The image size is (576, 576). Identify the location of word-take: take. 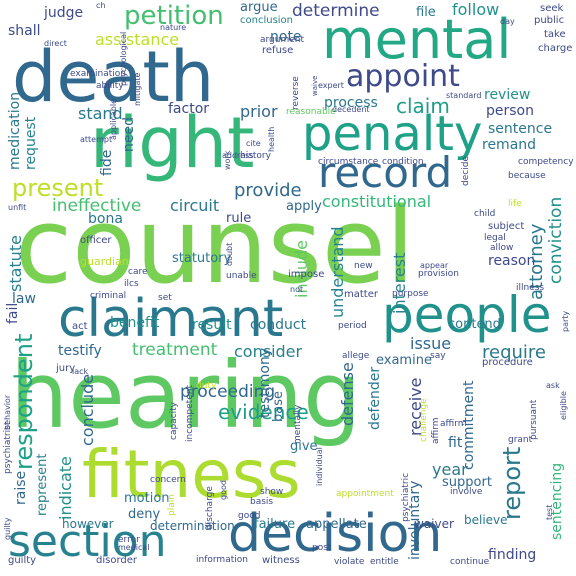
(555, 34).